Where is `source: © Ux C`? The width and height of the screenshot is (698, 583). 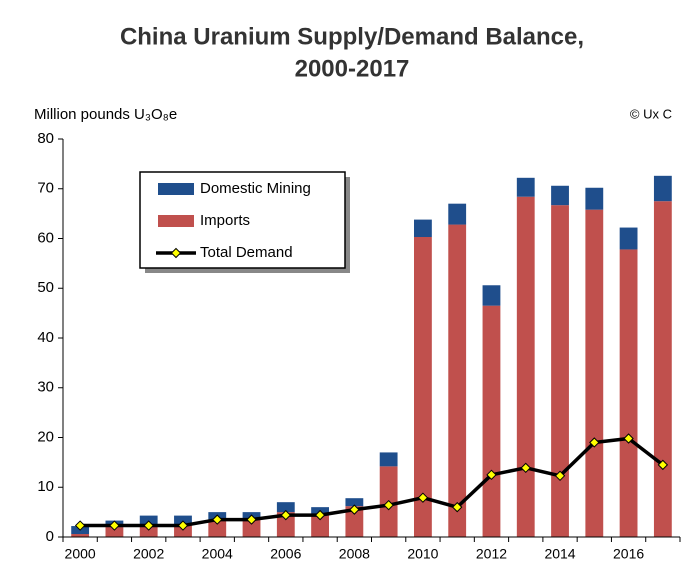
source: © Ux C is located at coordinates (651, 113).